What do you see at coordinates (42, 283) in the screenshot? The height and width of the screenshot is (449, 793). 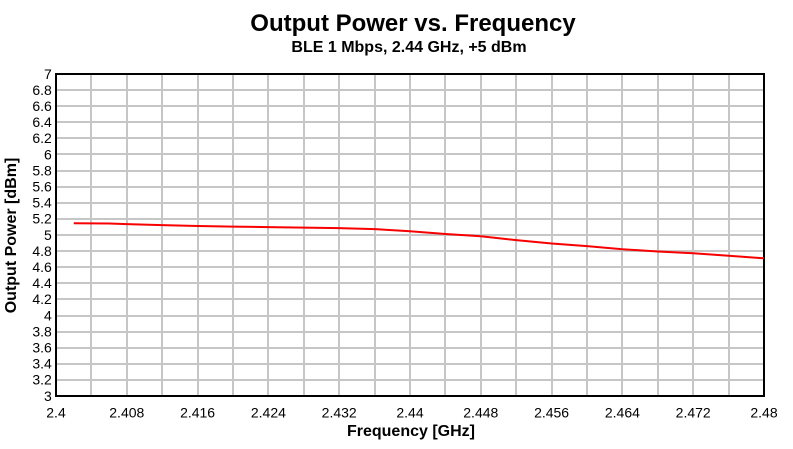 I see `svg-text: 4.4` at bounding box center [42, 283].